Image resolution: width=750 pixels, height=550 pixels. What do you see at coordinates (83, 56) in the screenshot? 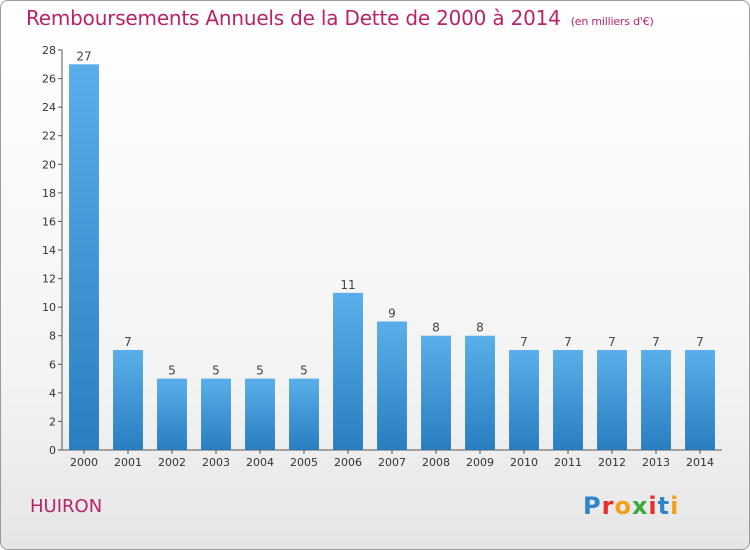
I see `data-label: 27` at bounding box center [83, 56].